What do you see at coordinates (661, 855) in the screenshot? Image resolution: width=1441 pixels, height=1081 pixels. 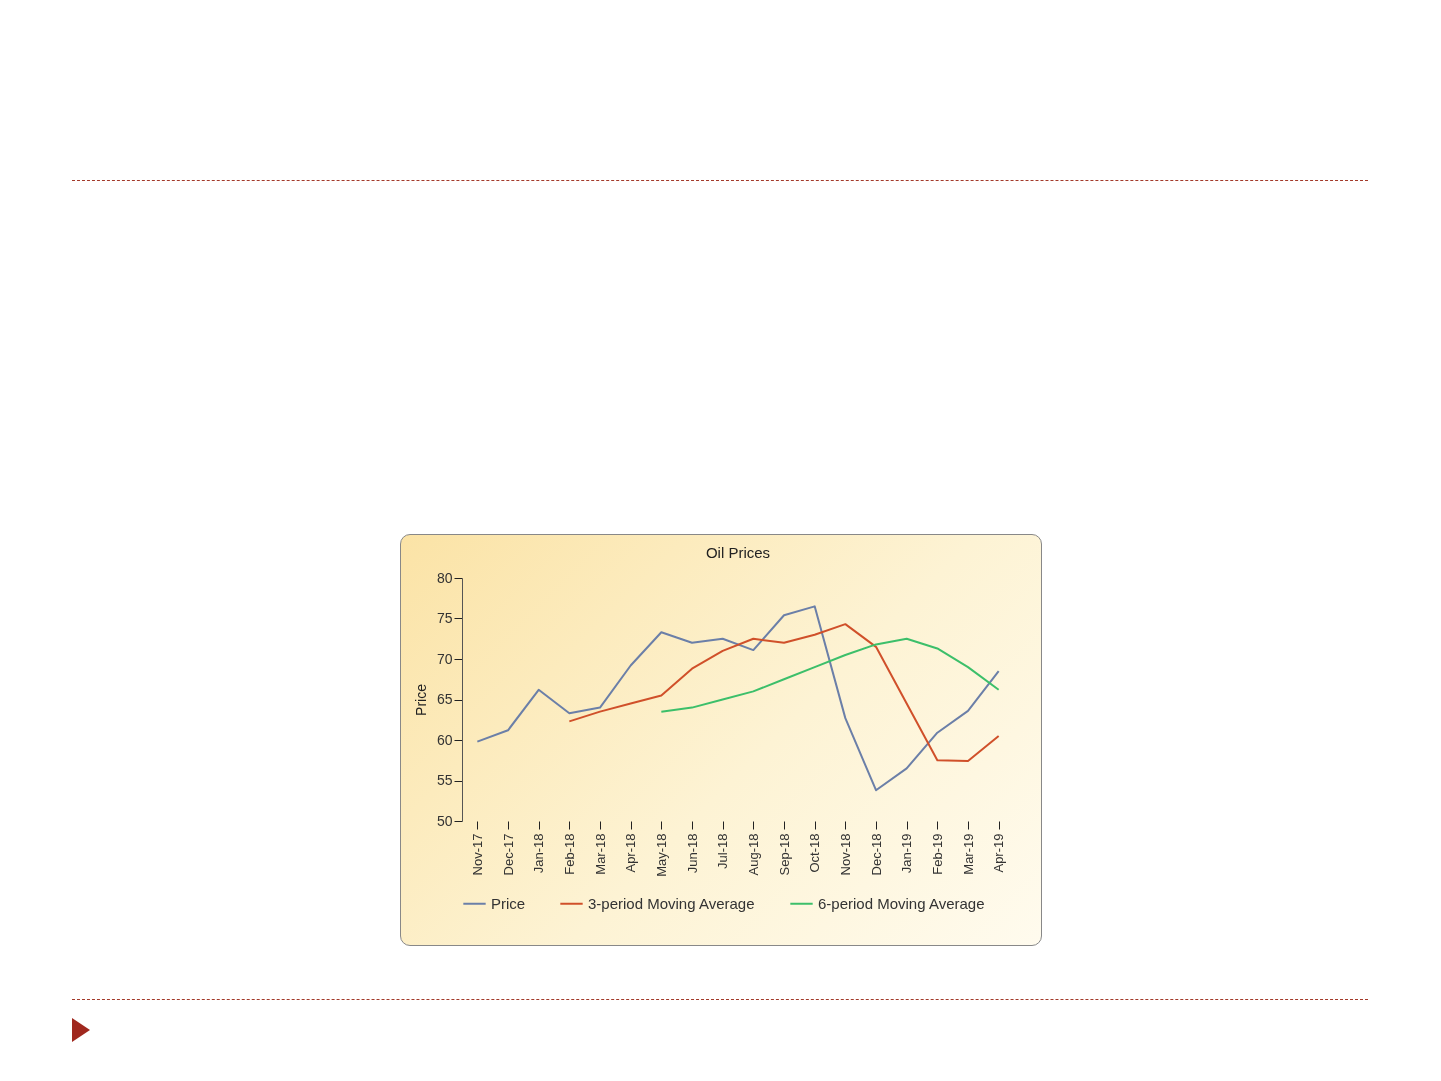 I see `x-tick-label: May-18` at bounding box center [661, 855].